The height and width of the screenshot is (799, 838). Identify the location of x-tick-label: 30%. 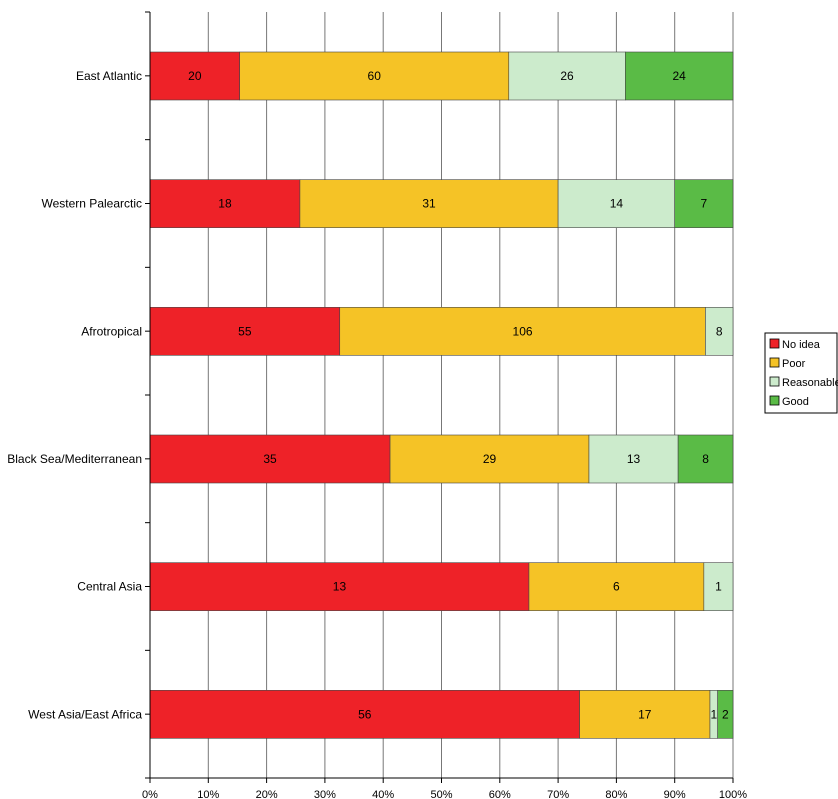
(325, 794).